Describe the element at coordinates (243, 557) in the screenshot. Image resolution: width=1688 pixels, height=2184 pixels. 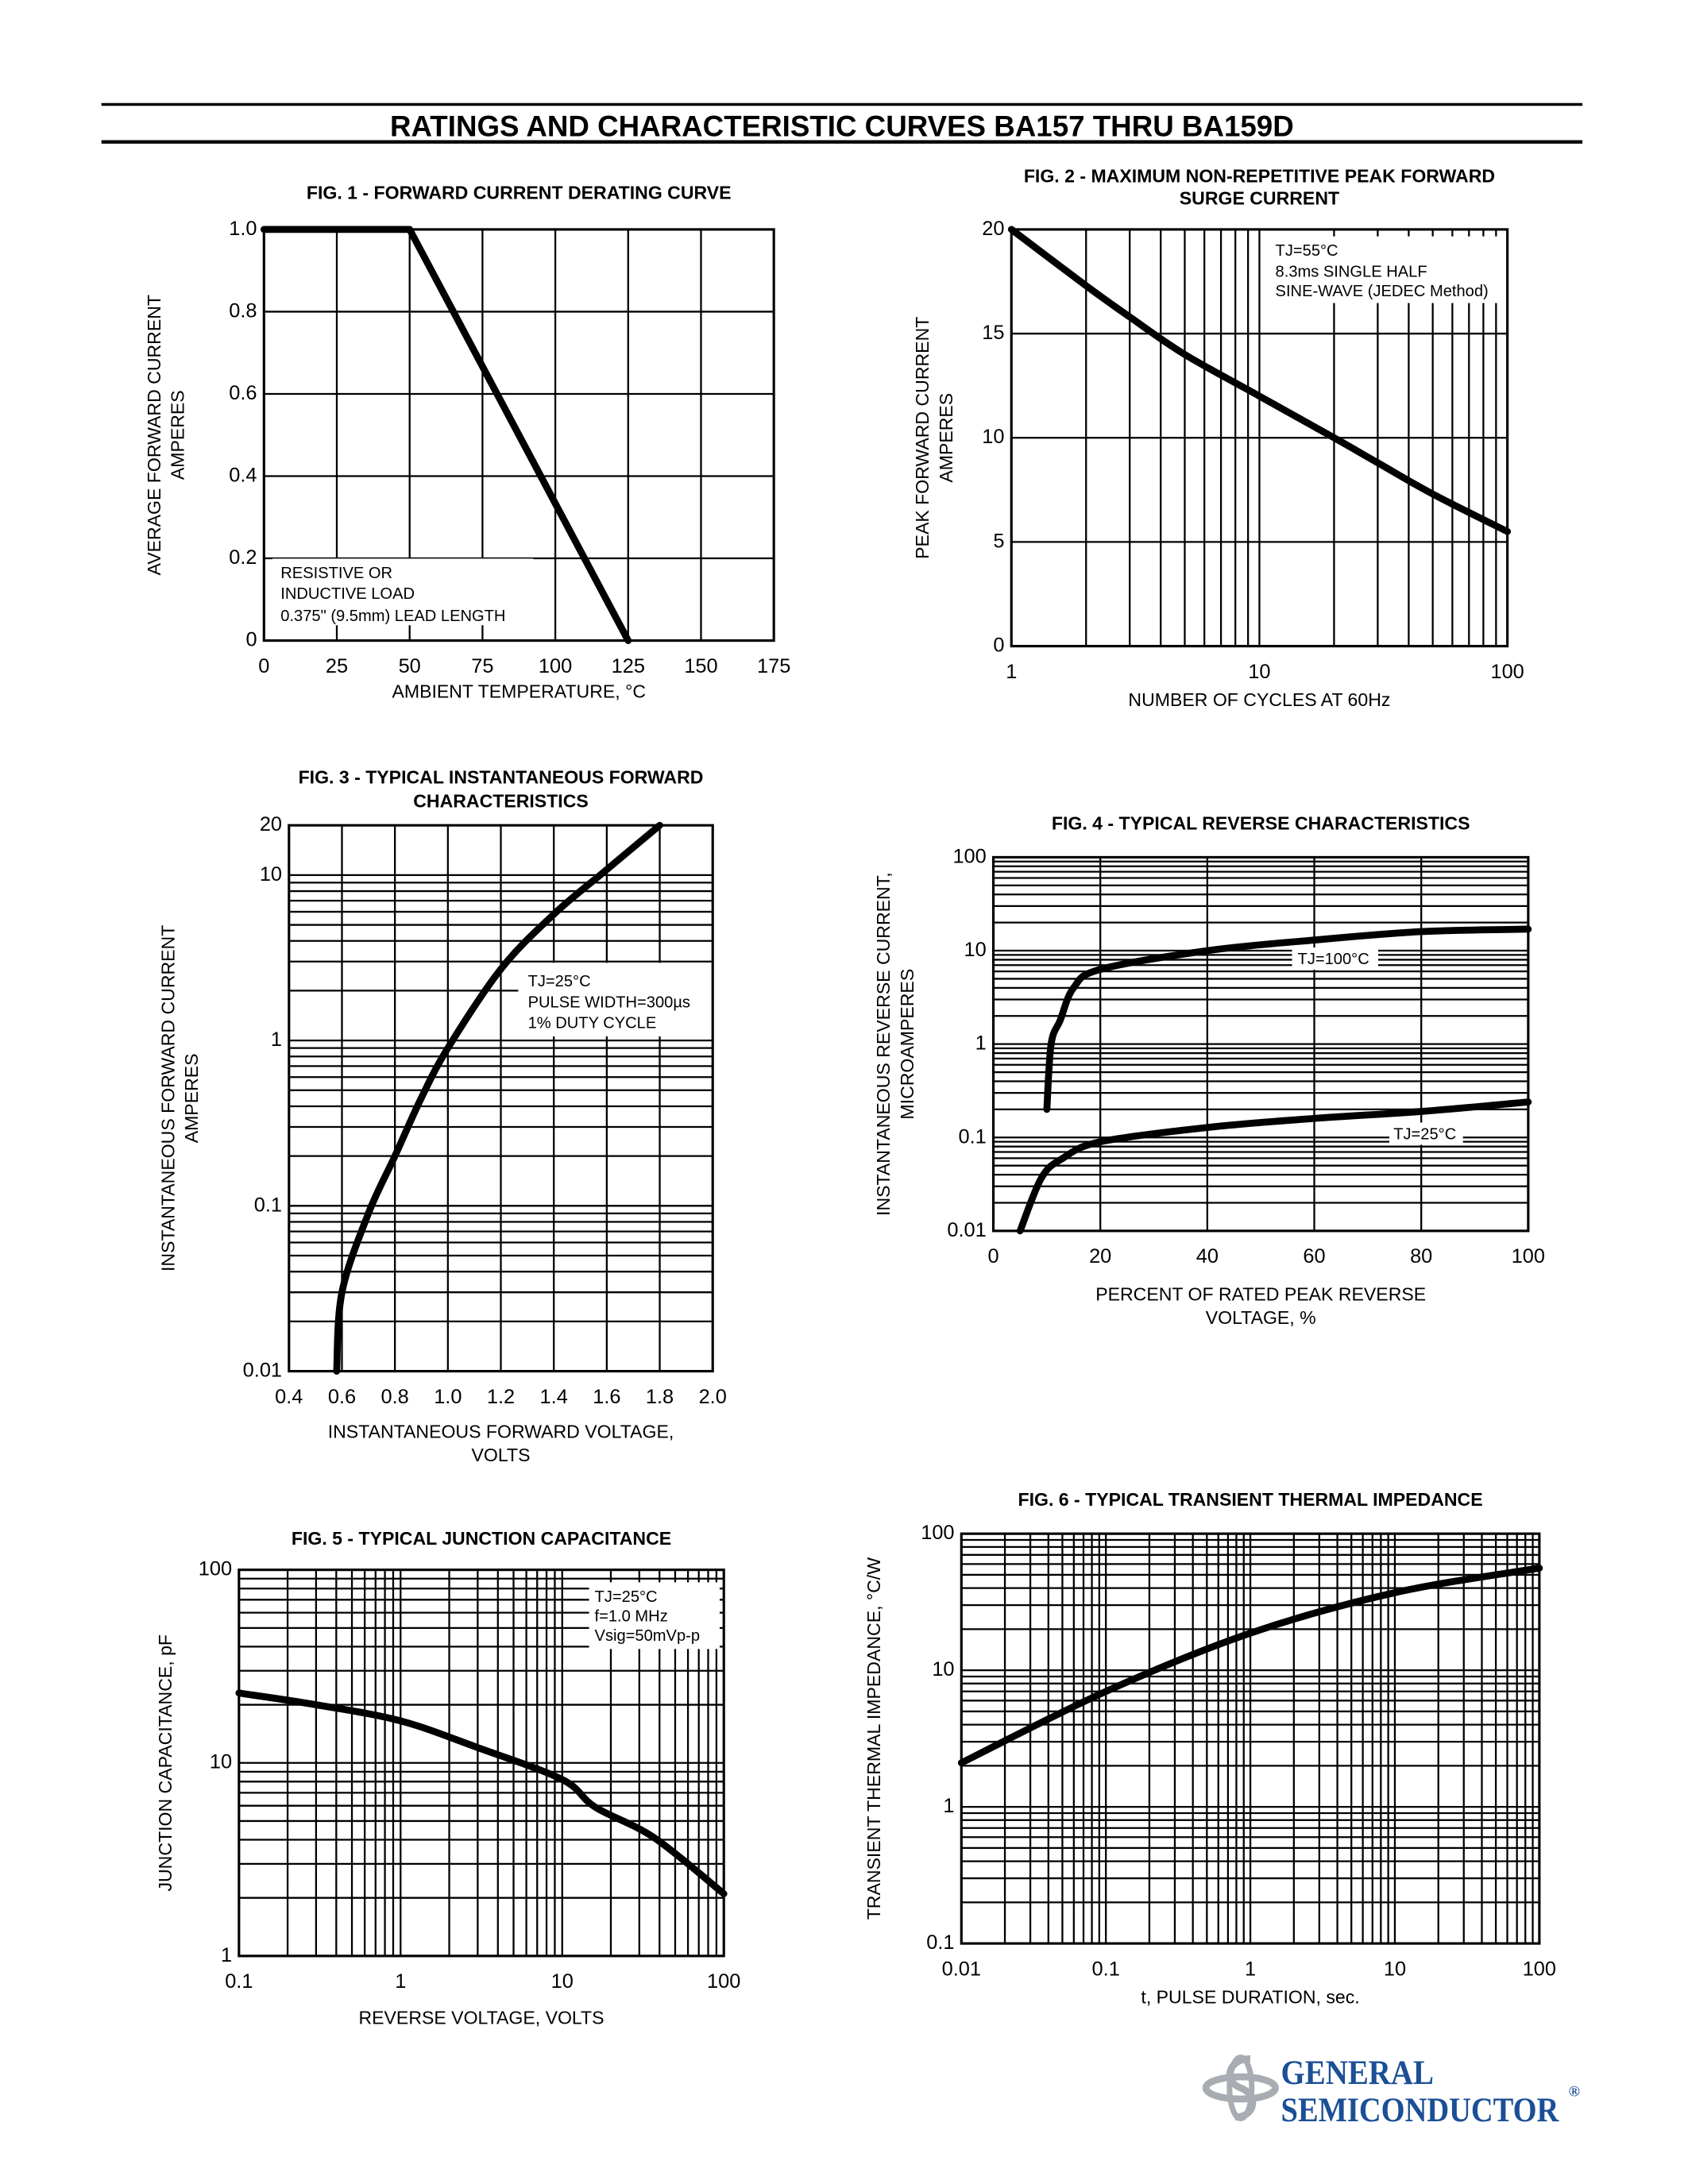
I see `y-tick-label: 0.2` at that location.